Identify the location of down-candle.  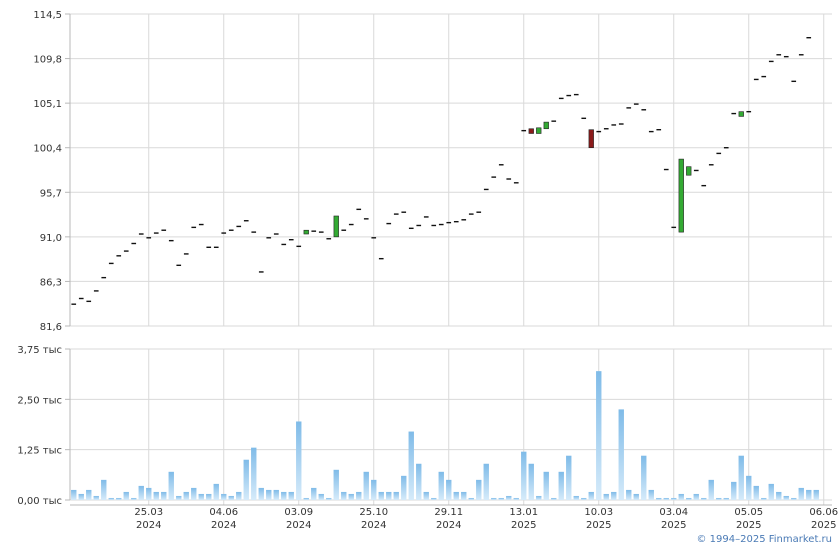
(531, 131).